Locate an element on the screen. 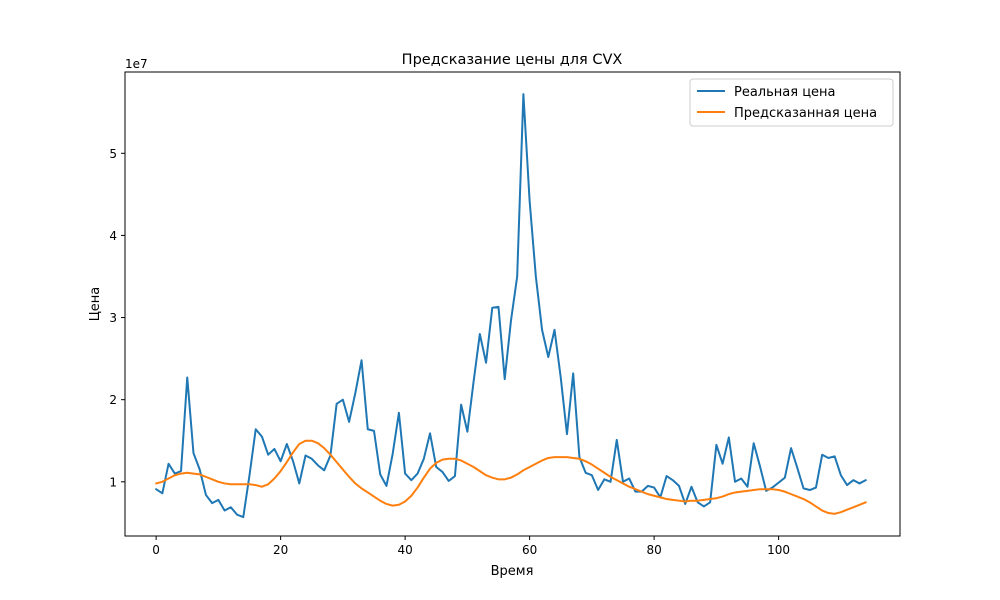 This screenshot has width=1000, height=600. y-scale-offset-label: 1e7 is located at coordinates (136, 64).